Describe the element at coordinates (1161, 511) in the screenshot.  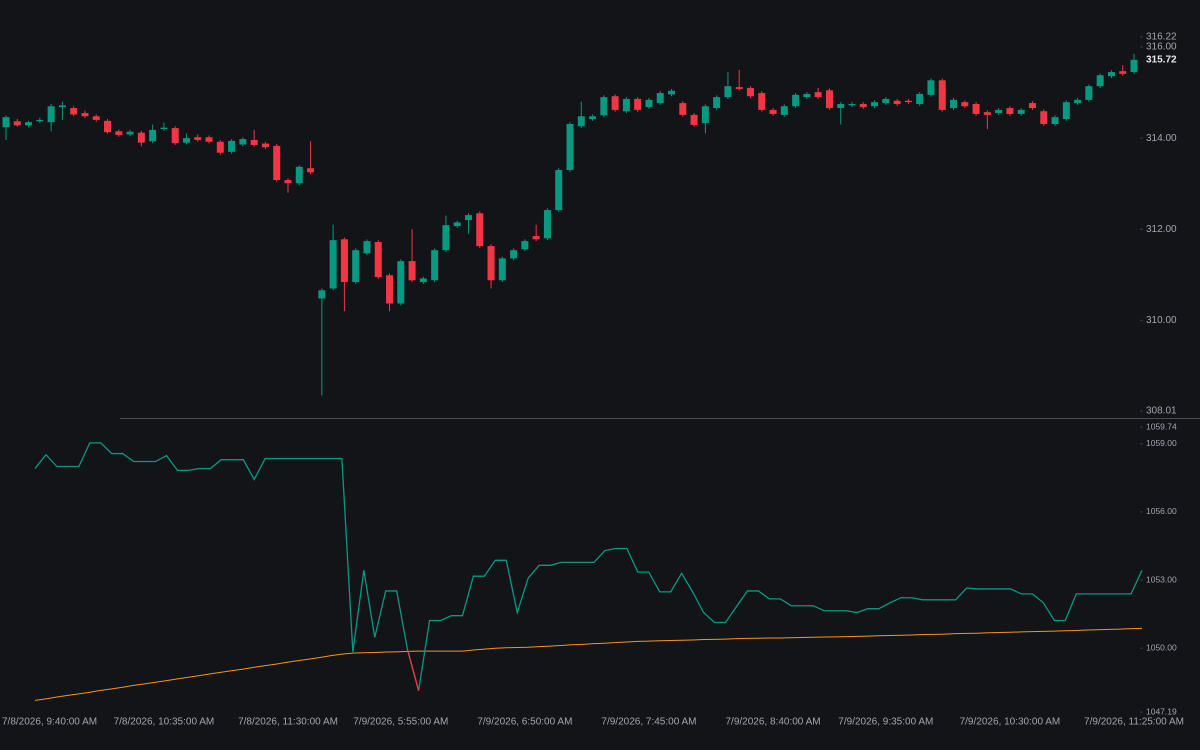
I see `y-tick-label: 1056.00` at that location.